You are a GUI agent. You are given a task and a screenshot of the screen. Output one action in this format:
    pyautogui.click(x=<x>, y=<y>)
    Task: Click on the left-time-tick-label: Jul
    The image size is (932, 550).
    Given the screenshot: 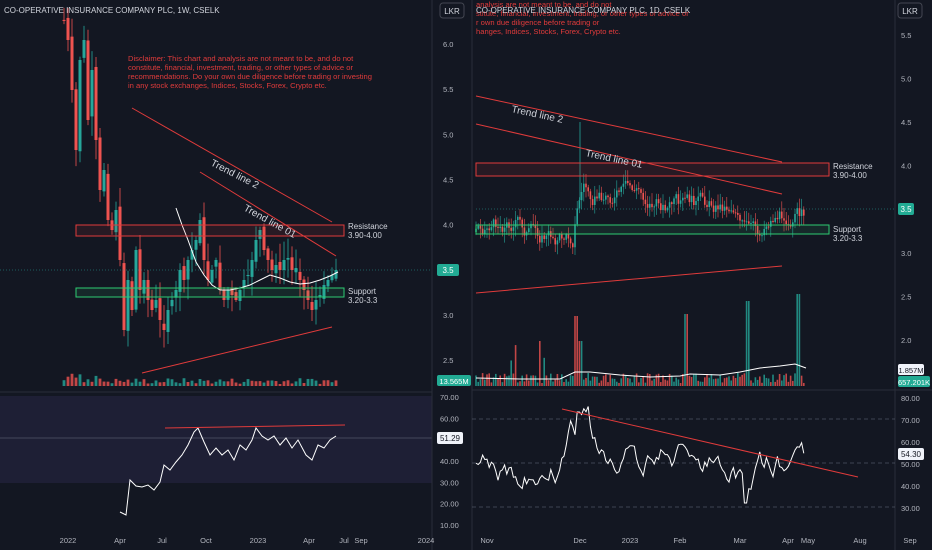 What is the action you would take?
    pyautogui.click(x=162, y=540)
    